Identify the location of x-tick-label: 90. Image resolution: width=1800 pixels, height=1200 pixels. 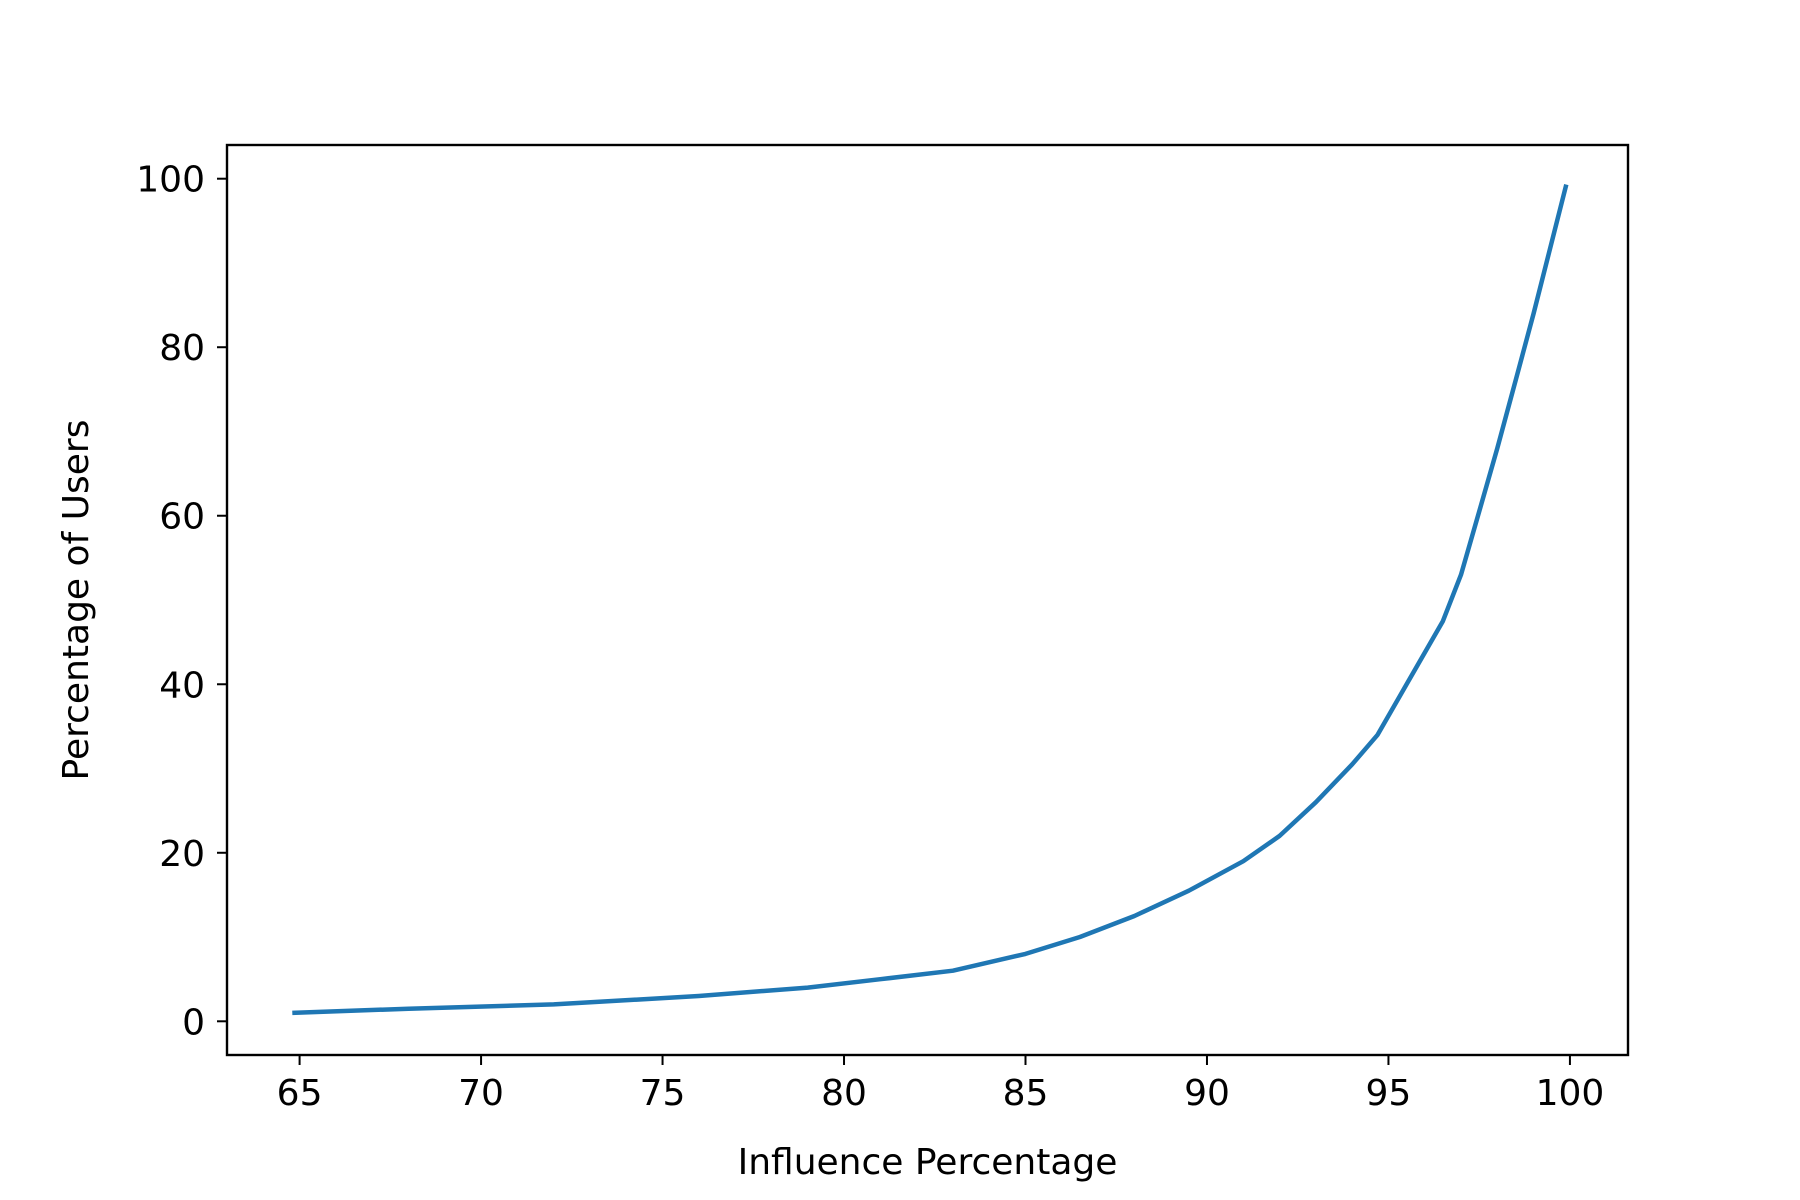
(1207, 1093).